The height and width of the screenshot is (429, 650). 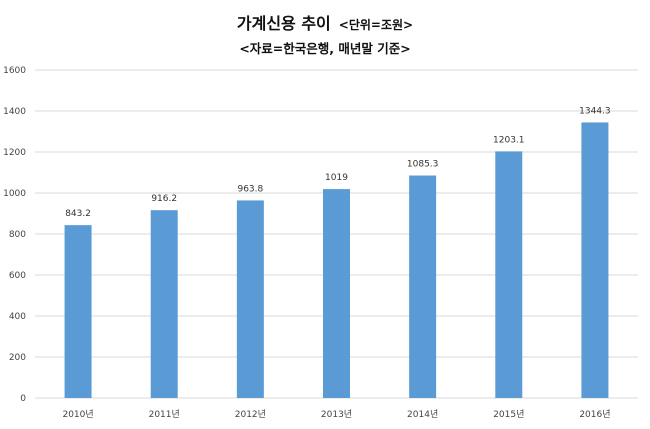 What do you see at coordinates (77, 414) in the screenshot?
I see `x-tick-label: 2010년` at bounding box center [77, 414].